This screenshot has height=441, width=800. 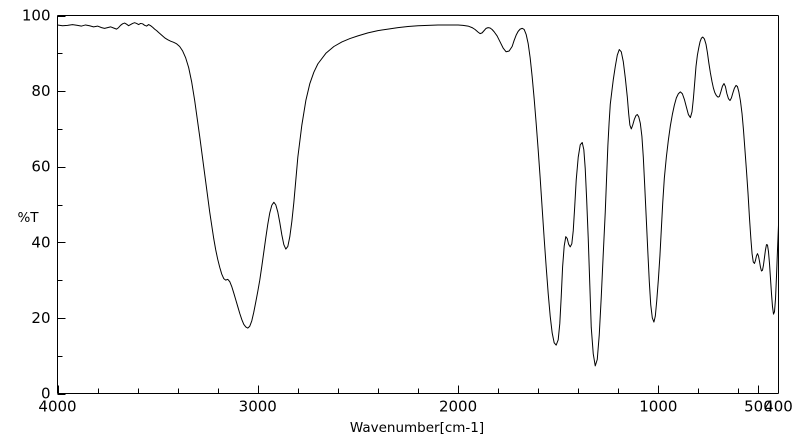 What do you see at coordinates (46, 394) in the screenshot?
I see `y-tick-label-0: 0` at bounding box center [46, 394].